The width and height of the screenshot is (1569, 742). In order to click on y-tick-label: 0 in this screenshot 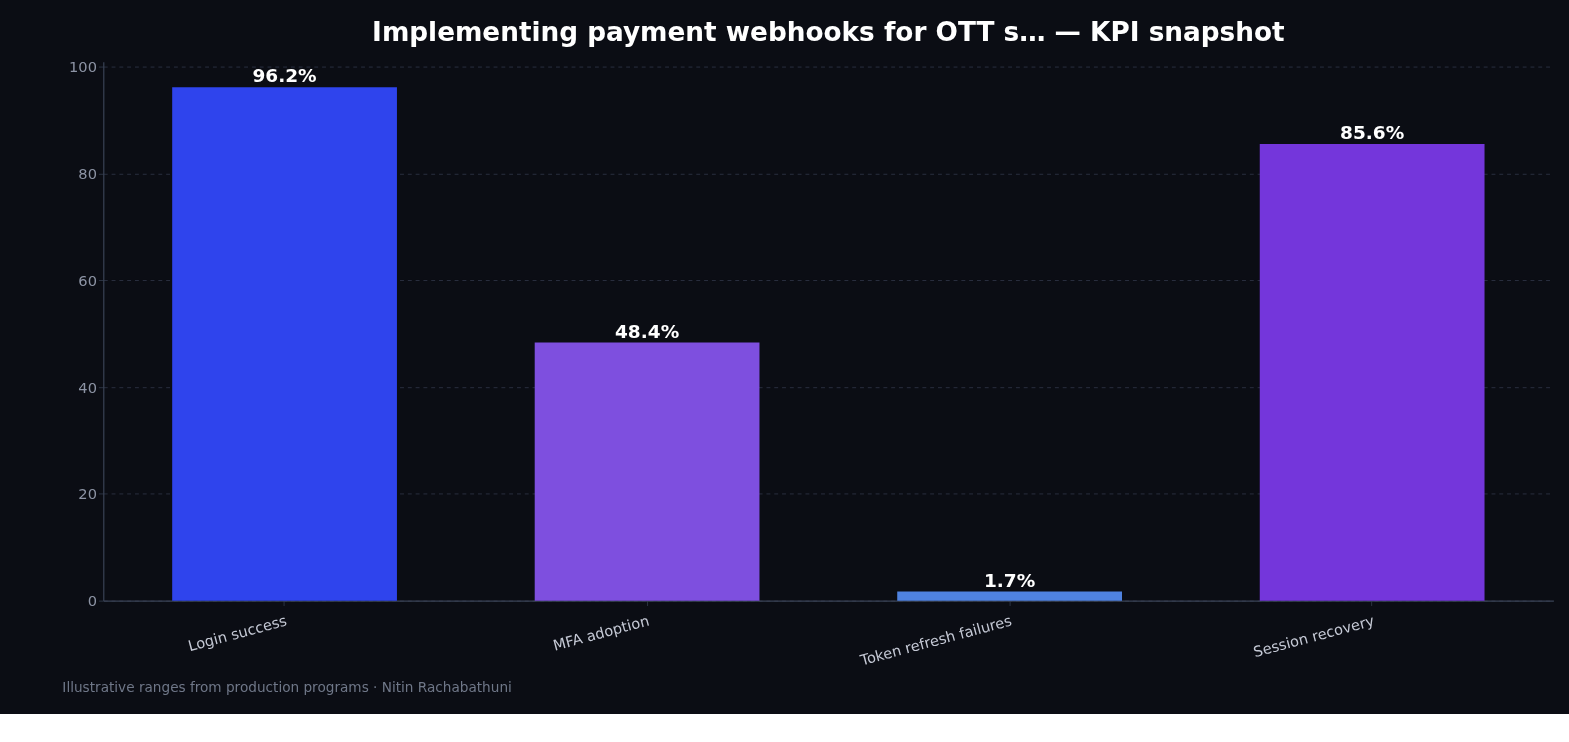, I will do `click(92, 600)`.